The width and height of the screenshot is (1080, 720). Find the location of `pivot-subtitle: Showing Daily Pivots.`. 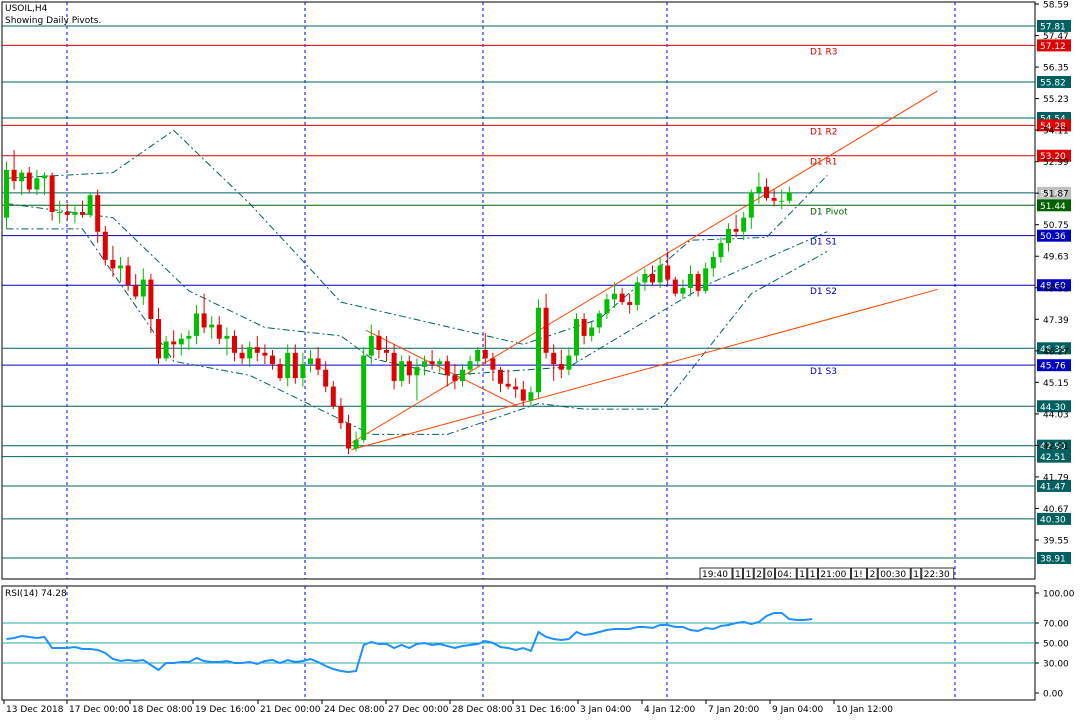

pivot-subtitle: Showing Daily Pivots. is located at coordinates (53, 21).